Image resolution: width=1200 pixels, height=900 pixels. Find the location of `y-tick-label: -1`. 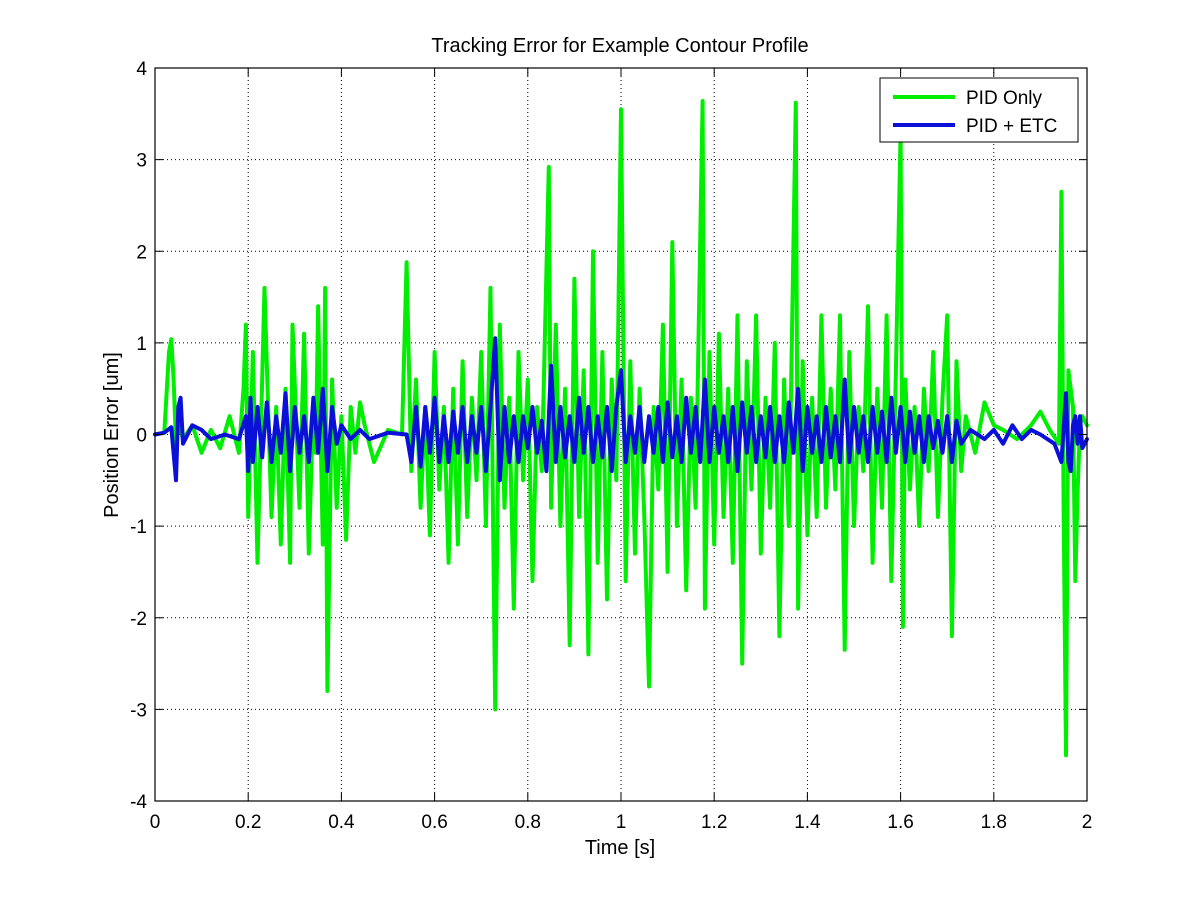

y-tick-label: -1 is located at coordinates (138, 527).